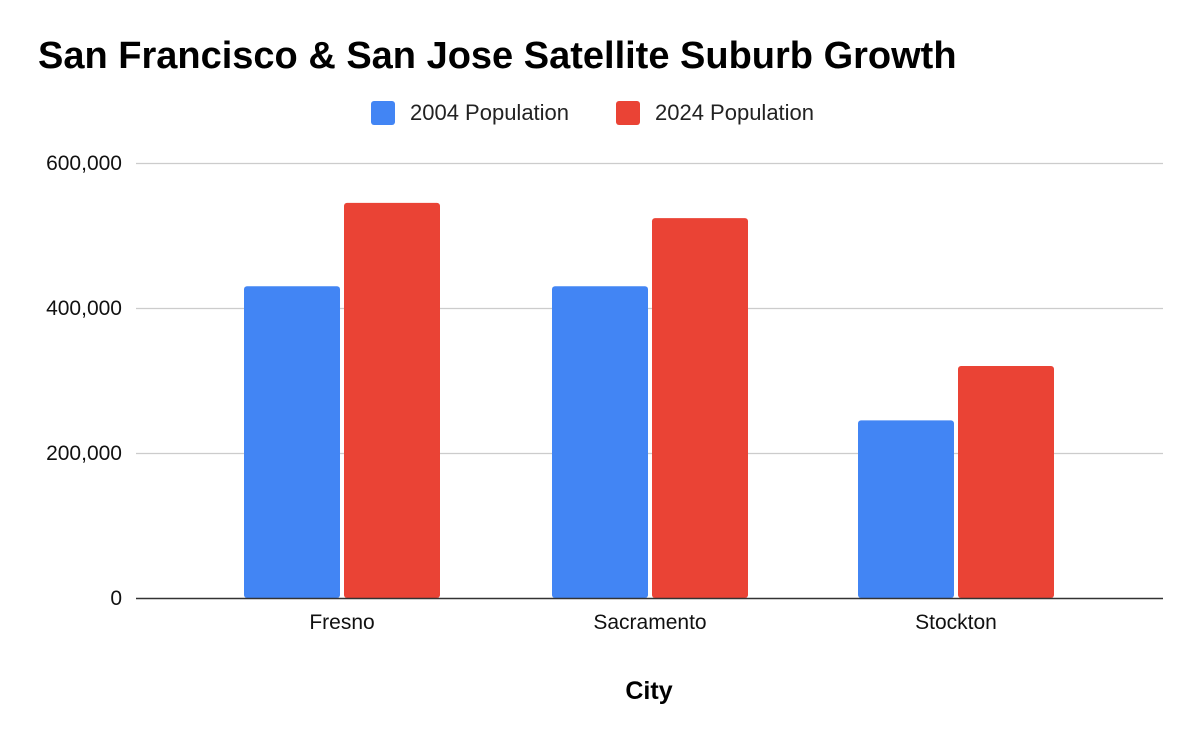 The height and width of the screenshot is (747, 1200). What do you see at coordinates (600, 442) in the screenshot?
I see `bar-sacramento-2004` at bounding box center [600, 442].